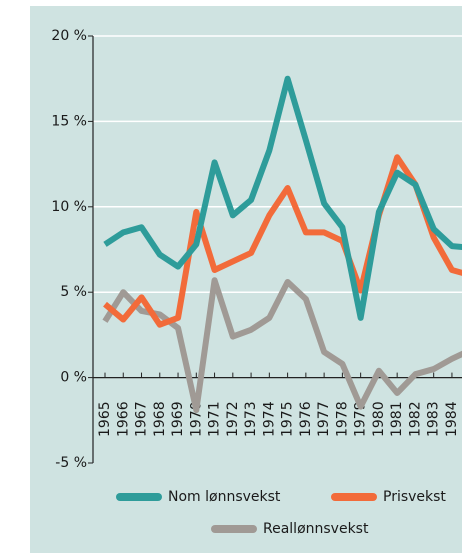  I want to click on x-tick-label: 1973, so click(251, 419).